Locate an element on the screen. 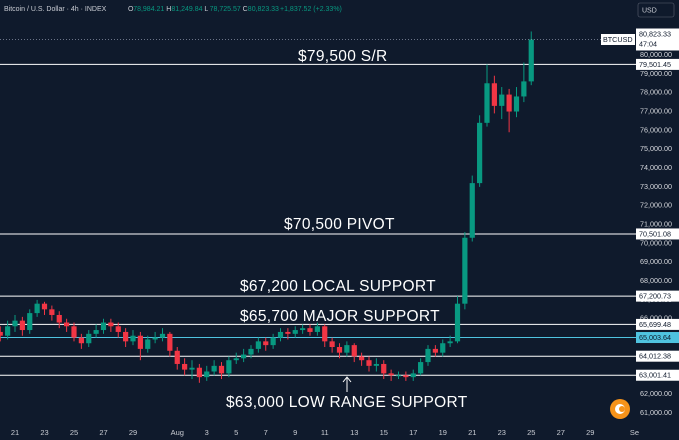  x-tick-label: 19 is located at coordinates (443, 432).